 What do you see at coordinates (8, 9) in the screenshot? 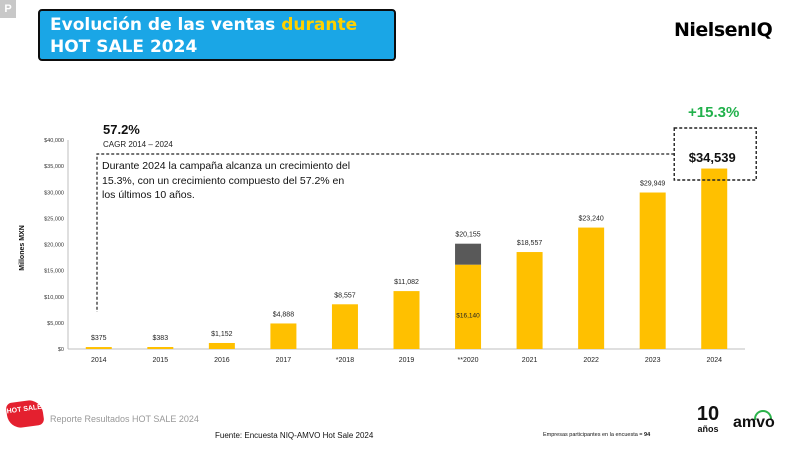
I see `corner-tag: P` at bounding box center [8, 9].